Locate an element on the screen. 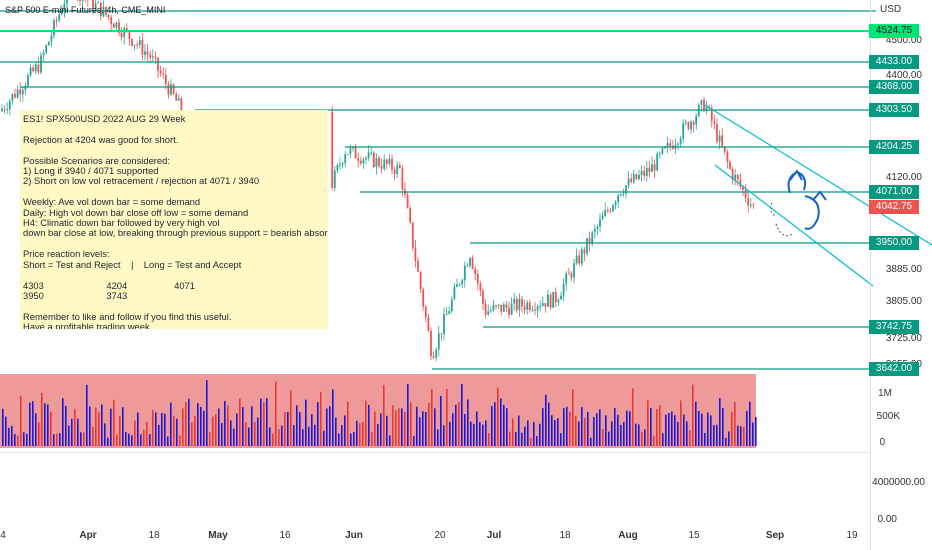 Image resolution: width=932 pixels, height=550 pixels. short-arrow-head is located at coordinates (819, 195).